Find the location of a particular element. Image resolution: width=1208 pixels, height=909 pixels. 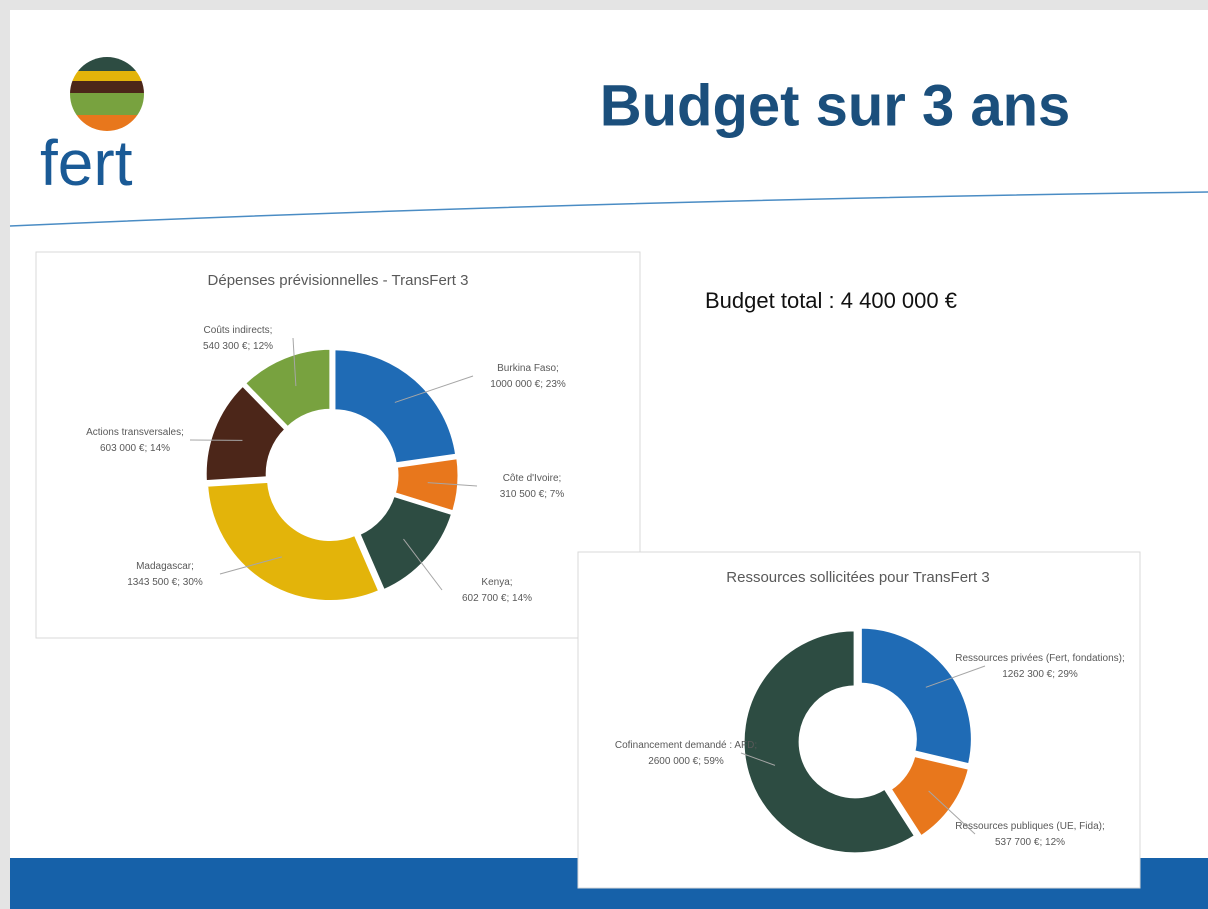

label-category: Cofinancement demandé : AFD; is located at coordinates (686, 745).